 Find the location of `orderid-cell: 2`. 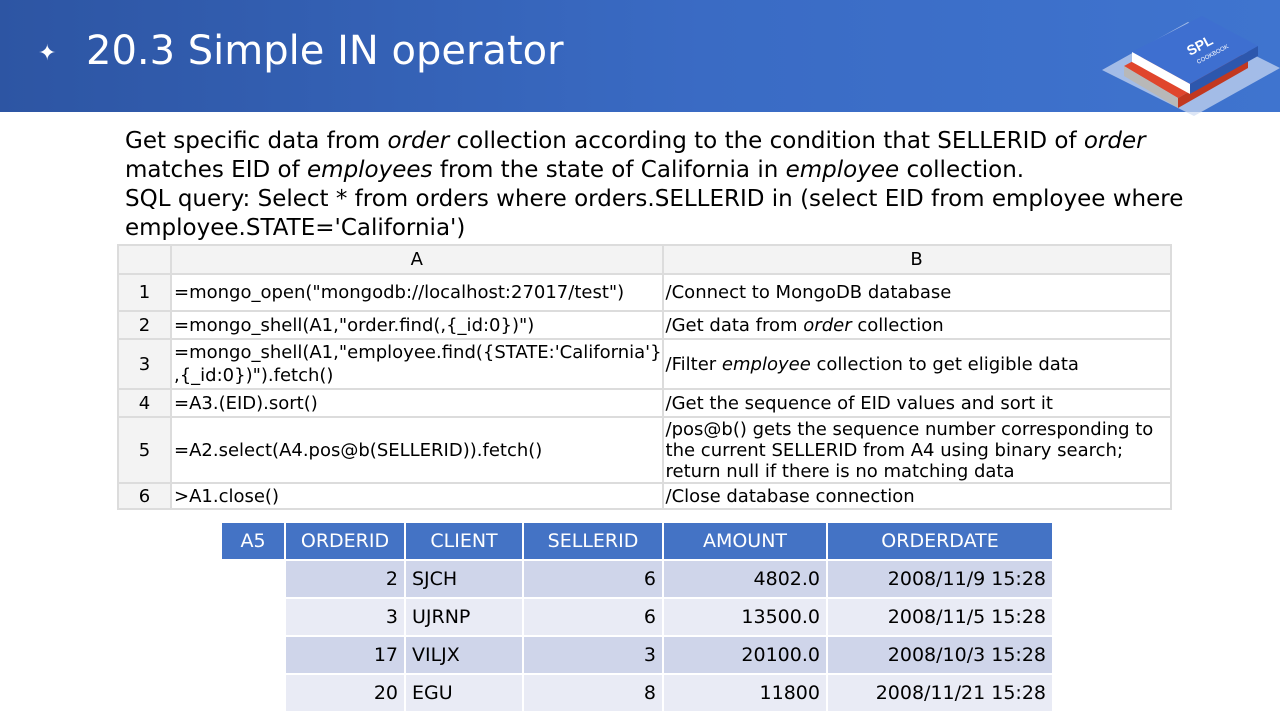

orderid-cell: 2 is located at coordinates (345, 579).